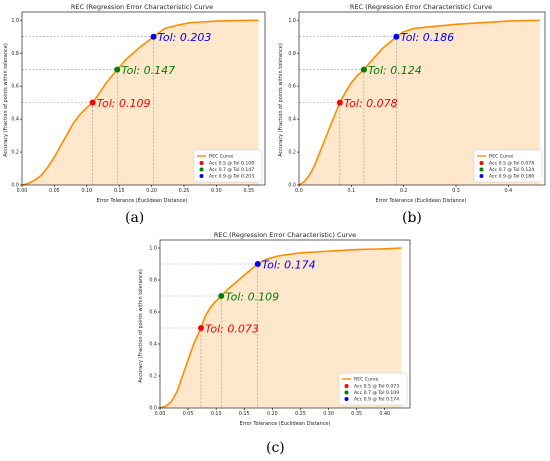 The height and width of the screenshot is (461, 550). I want to click on legend-label: Acc 0.7 @ Tol 0.109, so click(376, 393).